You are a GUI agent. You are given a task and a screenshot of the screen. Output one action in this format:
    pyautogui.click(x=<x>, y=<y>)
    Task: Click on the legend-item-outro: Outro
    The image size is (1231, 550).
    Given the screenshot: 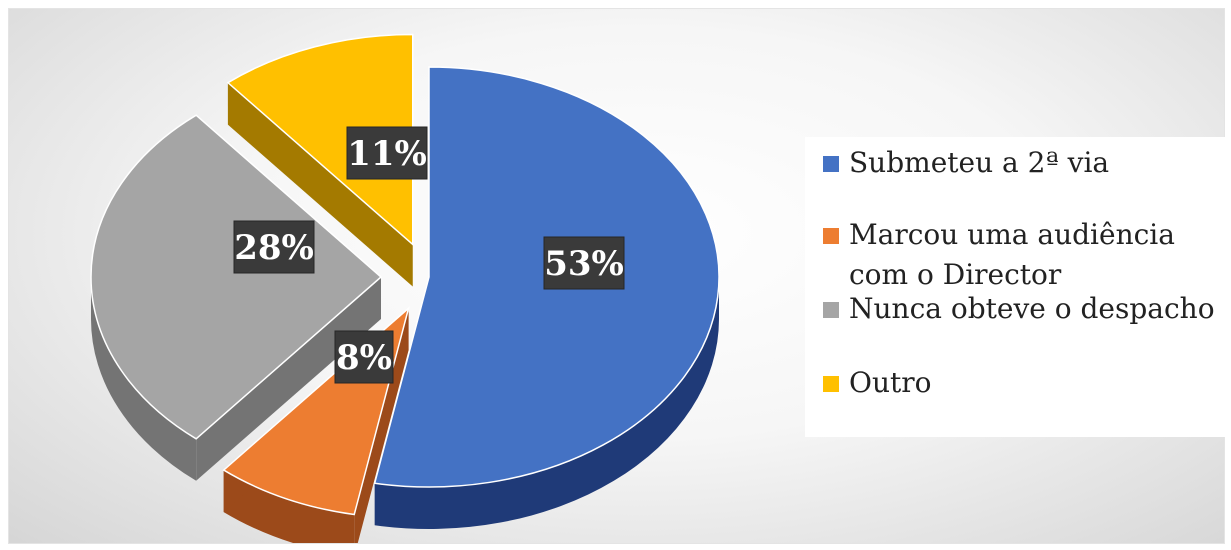 What is the action you would take?
    pyautogui.click(x=877, y=383)
    